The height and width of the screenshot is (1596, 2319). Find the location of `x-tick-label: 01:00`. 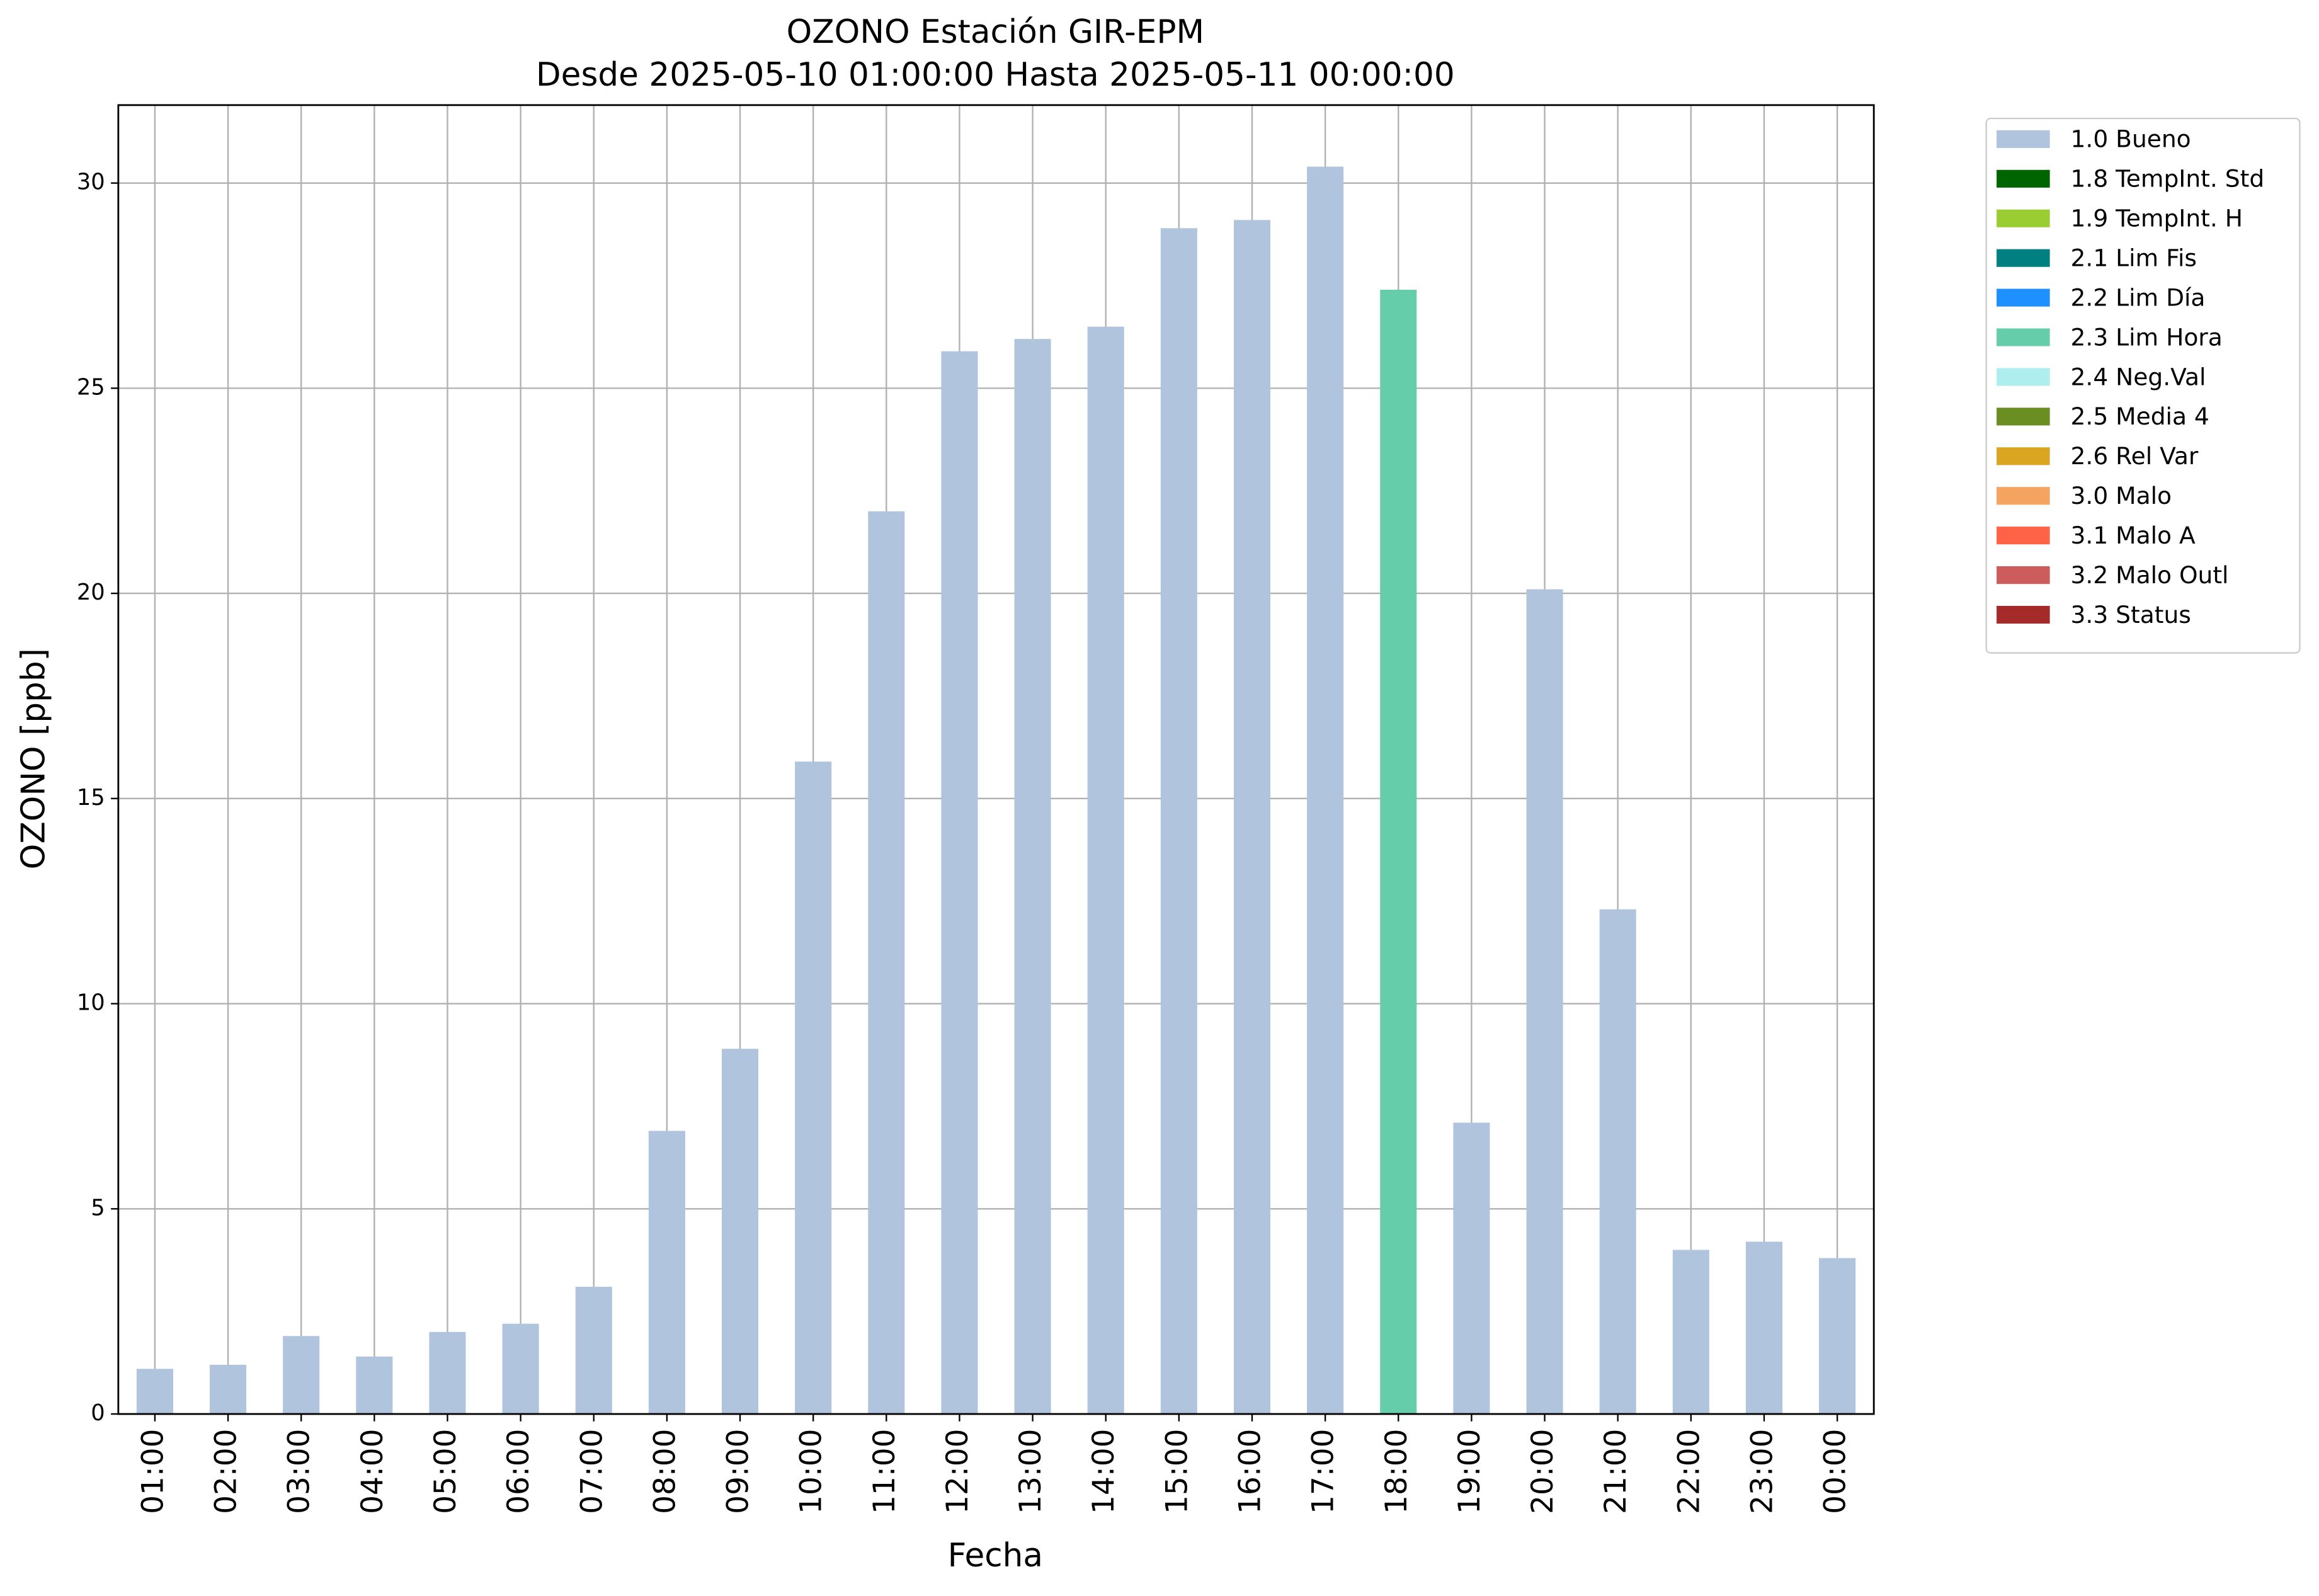

x-tick-label: 01:00 is located at coordinates (152, 1471).